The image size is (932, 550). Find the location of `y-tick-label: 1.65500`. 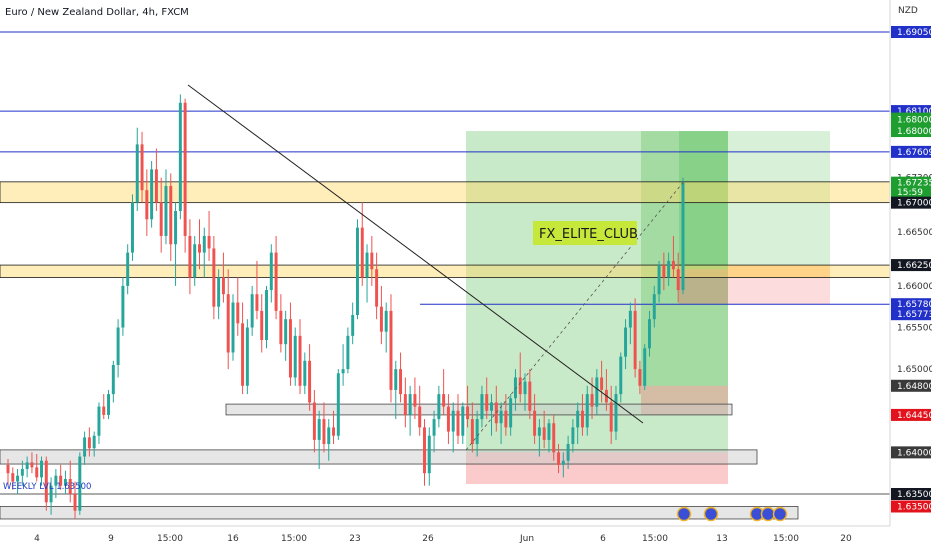

y-tick-label: 1.65500 is located at coordinates (914, 329).